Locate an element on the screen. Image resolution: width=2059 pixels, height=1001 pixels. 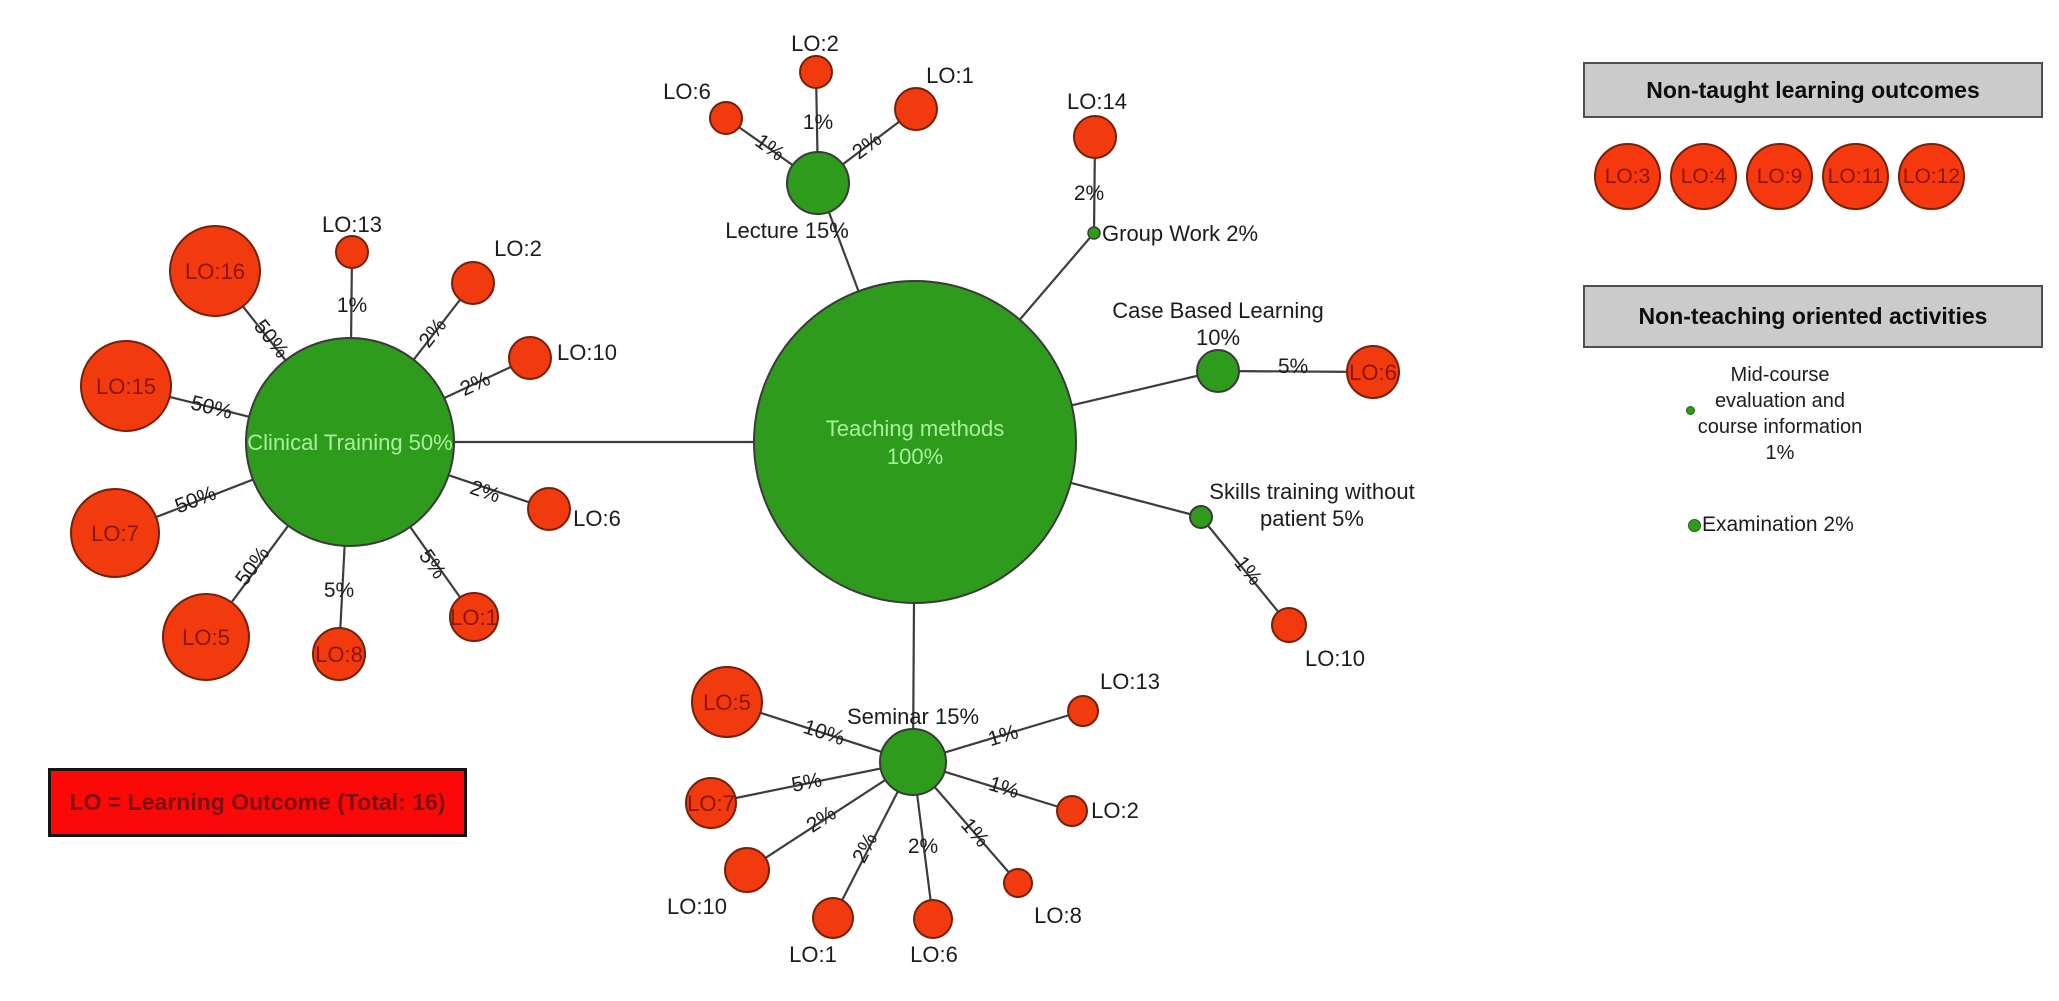
midcourse-line-2: evaluation and is located at coordinates (1780, 401).